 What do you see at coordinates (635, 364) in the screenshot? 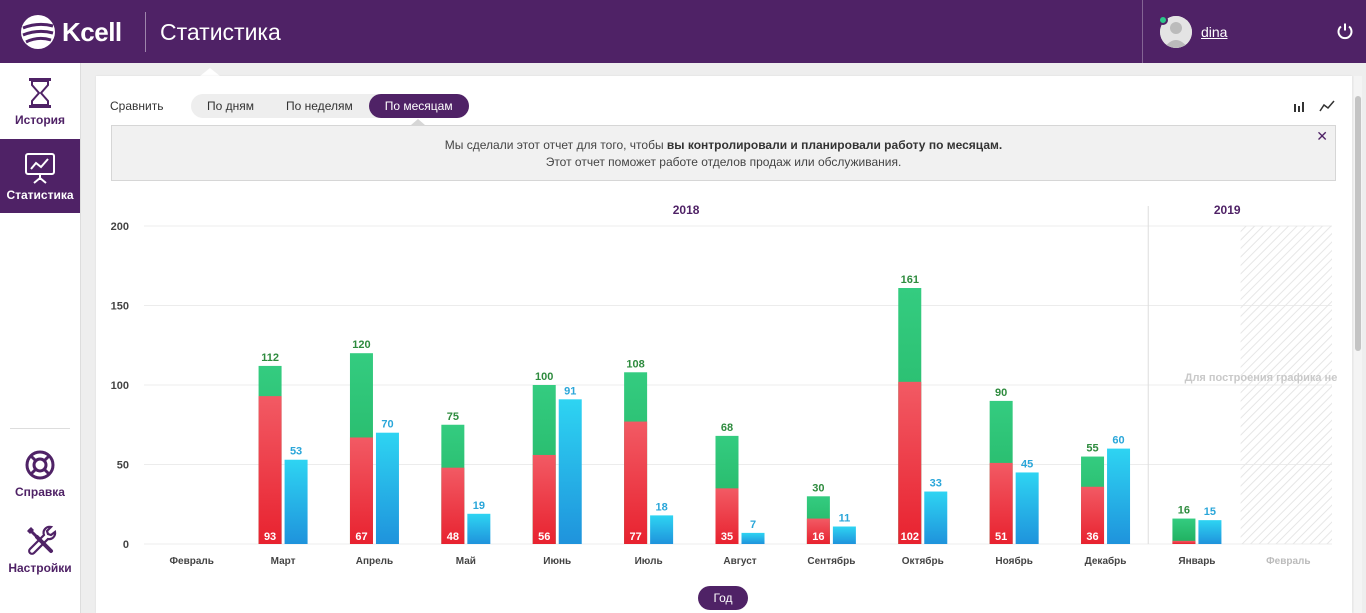
I see `data-label-total: 108` at bounding box center [635, 364].